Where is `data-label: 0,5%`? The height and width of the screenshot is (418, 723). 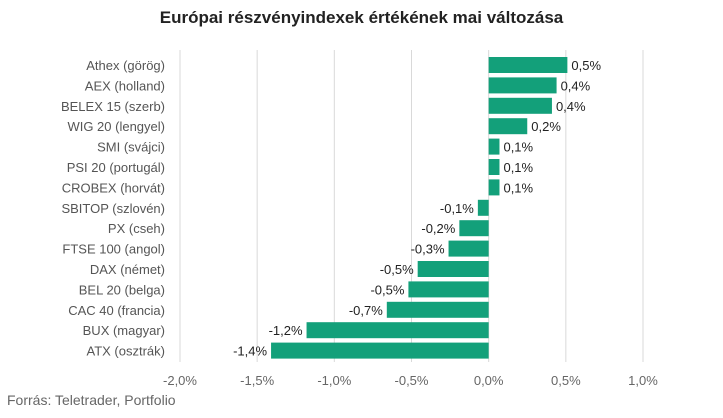 data-label: 0,5% is located at coordinates (586, 65).